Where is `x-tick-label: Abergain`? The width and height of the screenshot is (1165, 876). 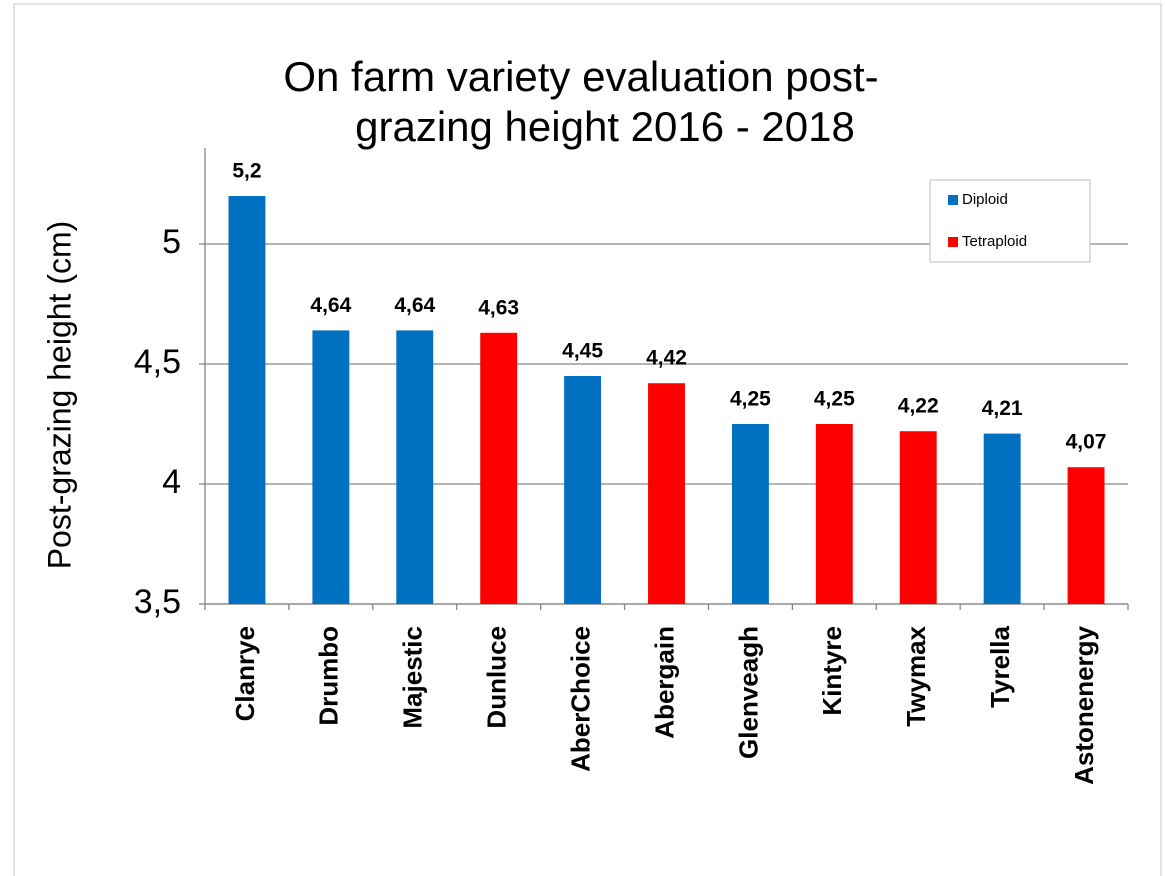 x-tick-label: Abergain is located at coordinates (664, 682).